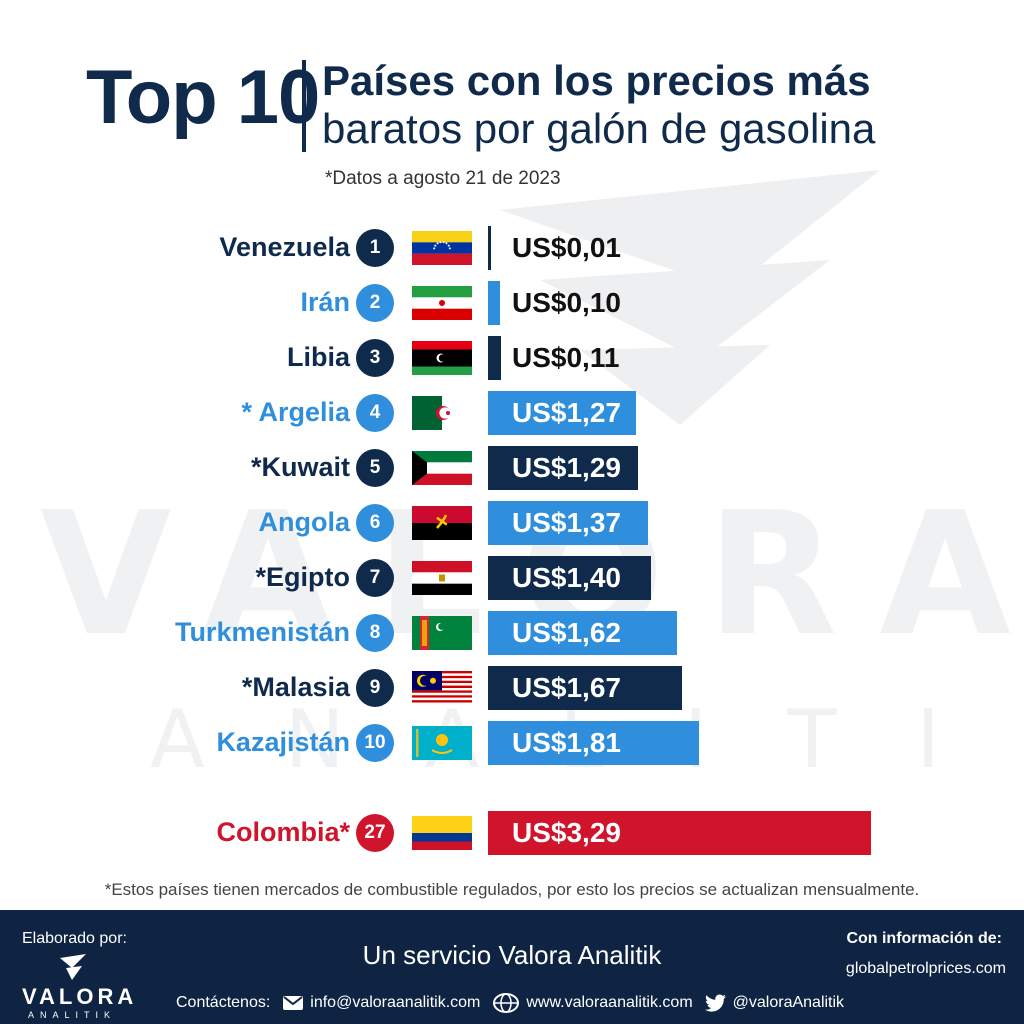  Describe the element at coordinates (924, 938) in the screenshot. I see `source-label: Con información de:` at that location.